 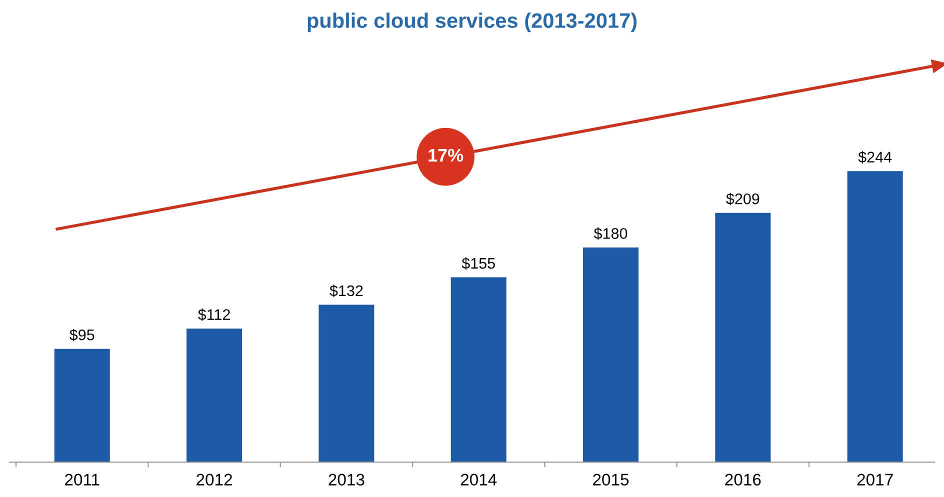 What do you see at coordinates (214, 314) in the screenshot?
I see `data-label: $112` at bounding box center [214, 314].